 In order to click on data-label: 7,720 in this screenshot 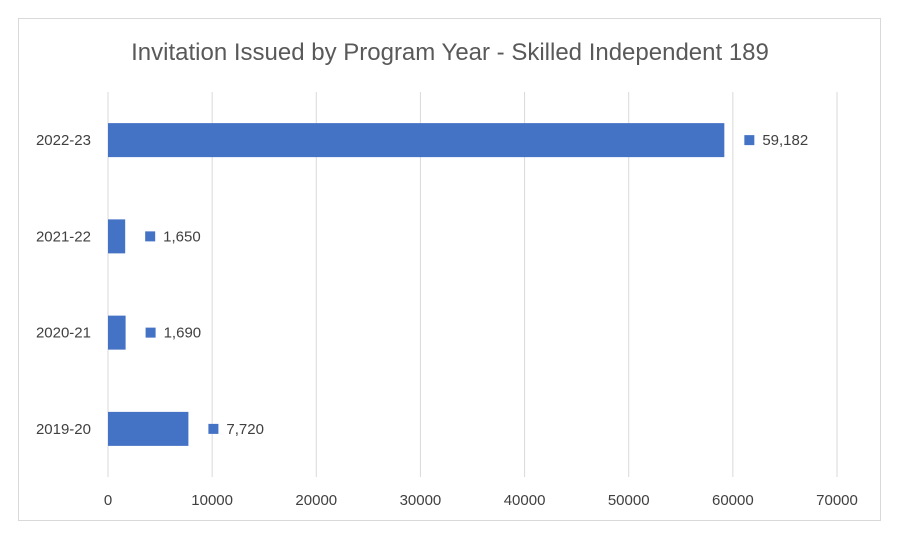, I will do `click(245, 429)`.